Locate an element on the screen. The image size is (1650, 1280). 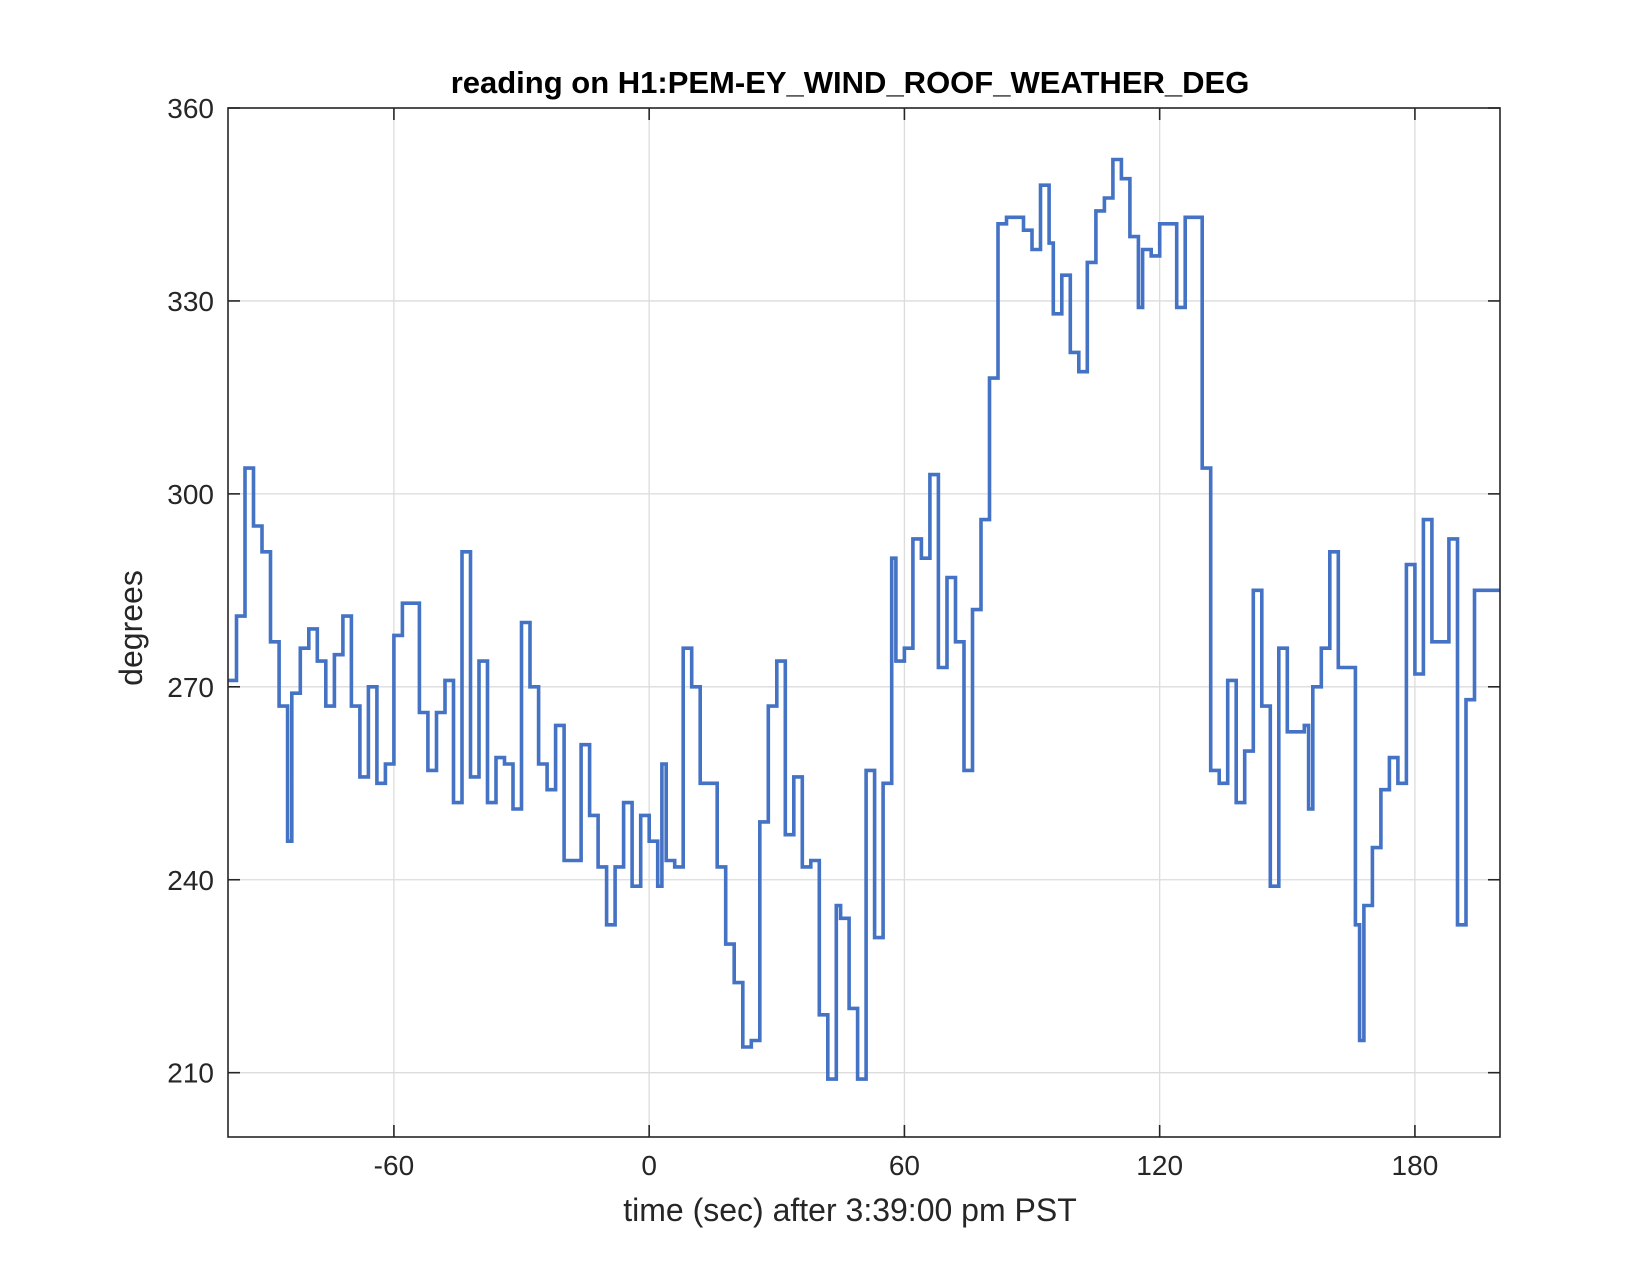
y-tick-label: 300 is located at coordinates (190, 494).